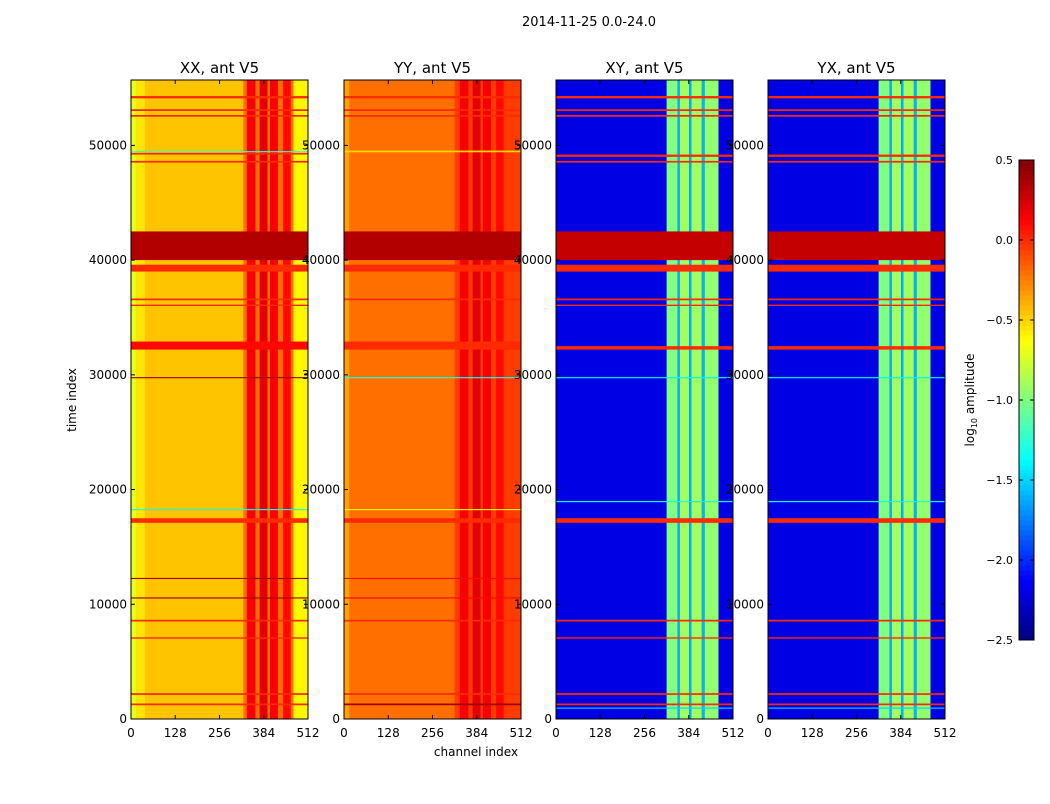  Describe the element at coordinates (812, 733) in the screenshot. I see `x-tick-label: 128` at that location.